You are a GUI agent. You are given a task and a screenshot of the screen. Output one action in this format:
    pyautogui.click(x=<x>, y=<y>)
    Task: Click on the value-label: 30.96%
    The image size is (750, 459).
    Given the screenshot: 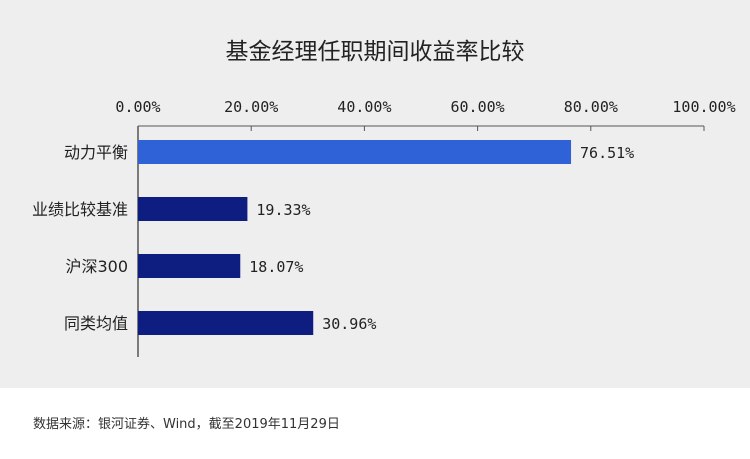 What is the action you would take?
    pyautogui.click(x=349, y=324)
    